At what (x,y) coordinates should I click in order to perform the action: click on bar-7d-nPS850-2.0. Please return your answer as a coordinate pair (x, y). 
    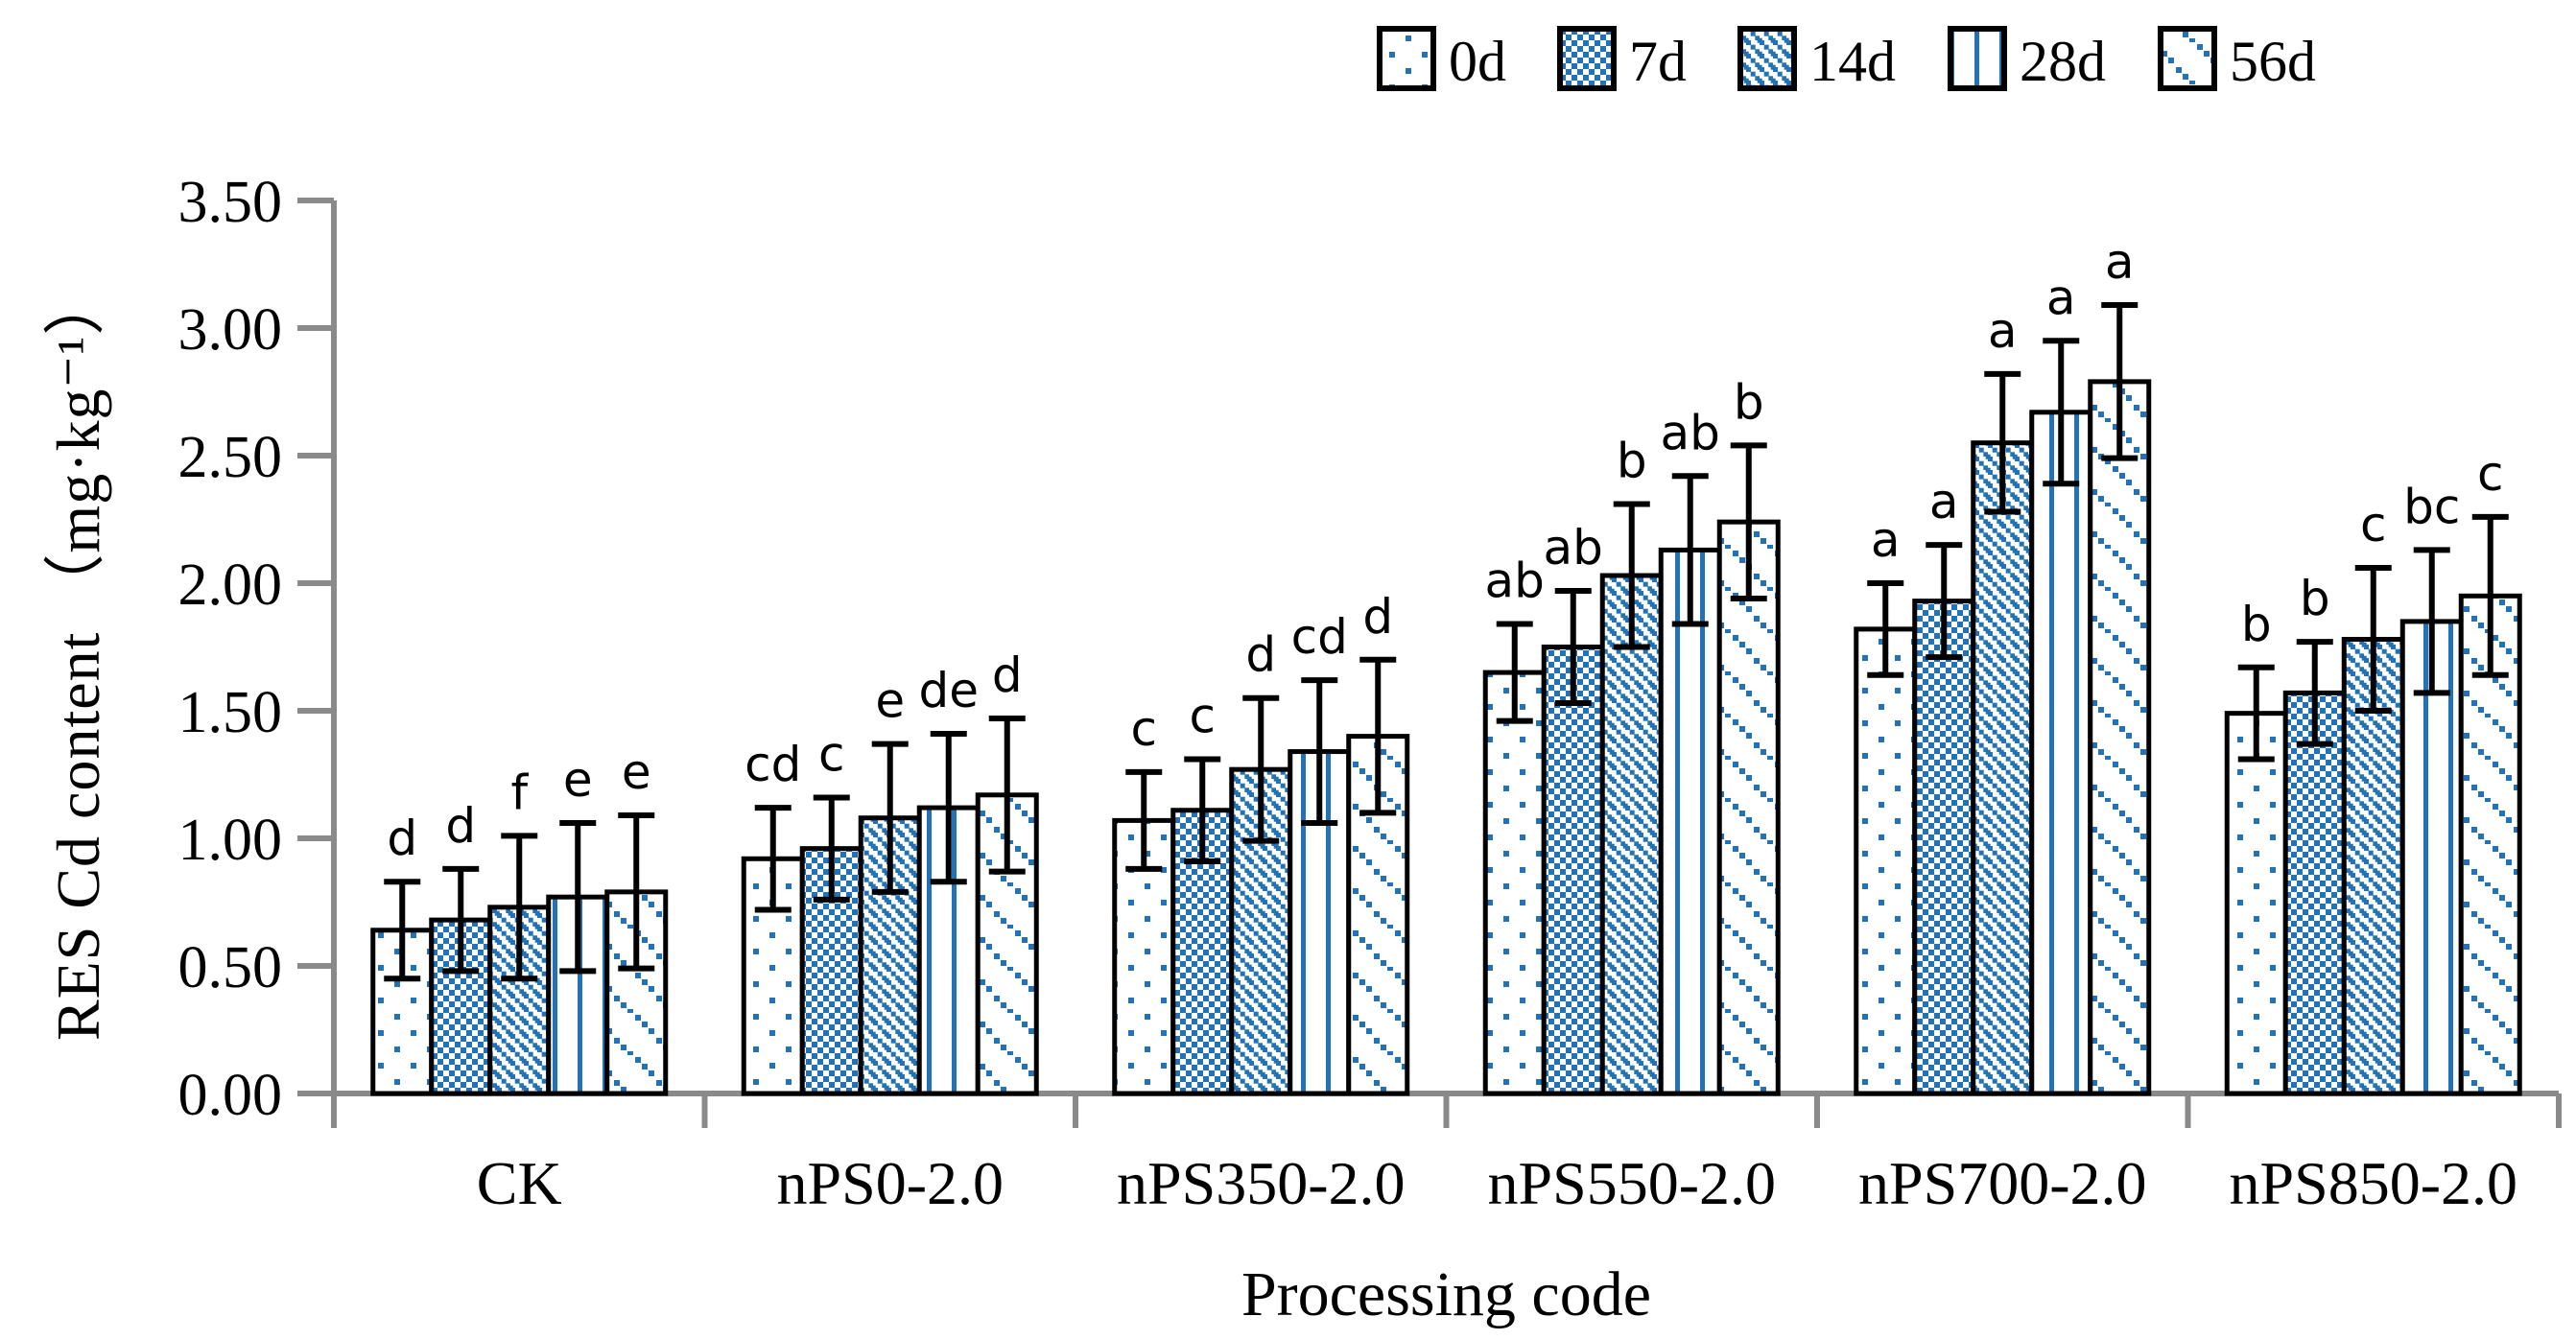
    Looking at the image, I should click on (2315, 893).